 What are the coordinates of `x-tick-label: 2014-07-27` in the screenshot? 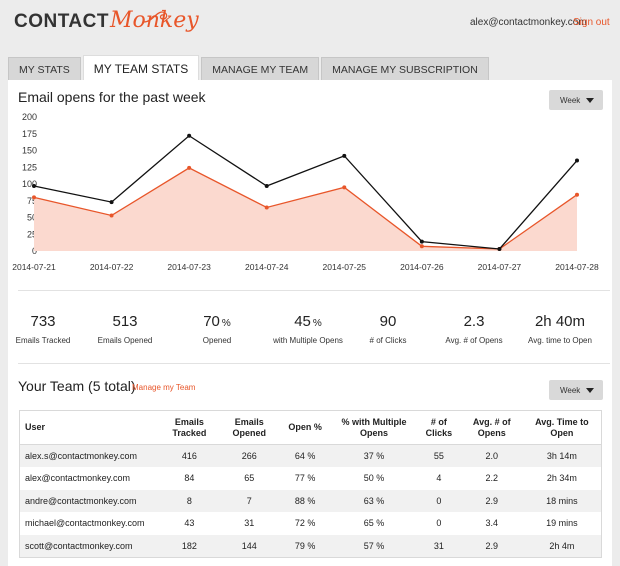 It's located at (500, 267).